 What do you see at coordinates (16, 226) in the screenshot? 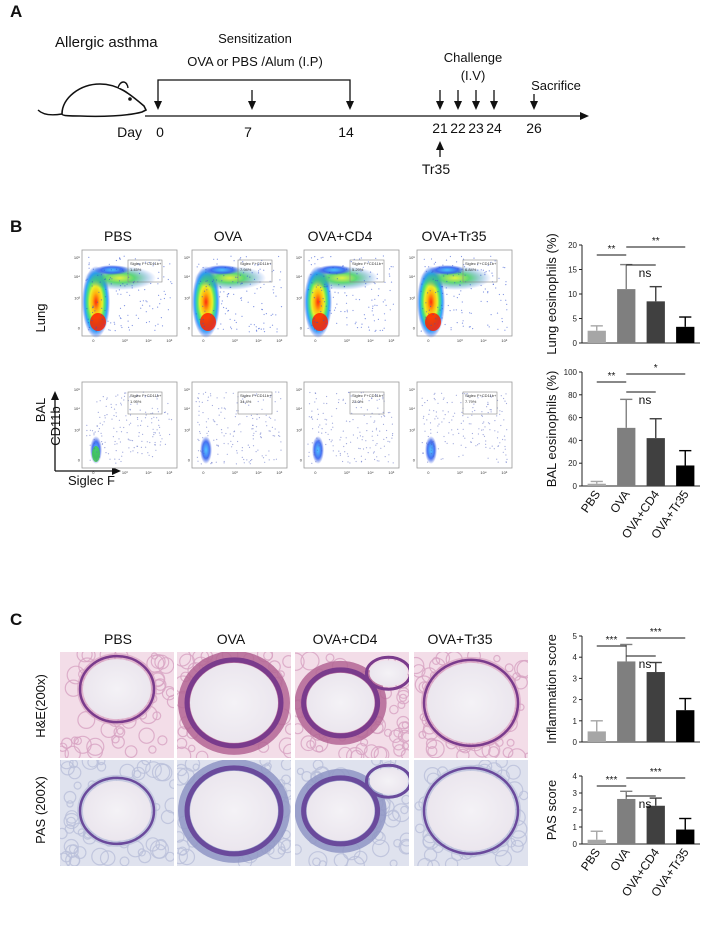
I see `panel-b-letter: B` at bounding box center [16, 226].